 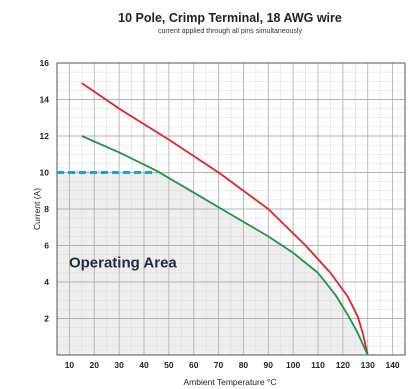 What do you see at coordinates (194, 365) in the screenshot?
I see `x-tick-label: 60` at bounding box center [194, 365].